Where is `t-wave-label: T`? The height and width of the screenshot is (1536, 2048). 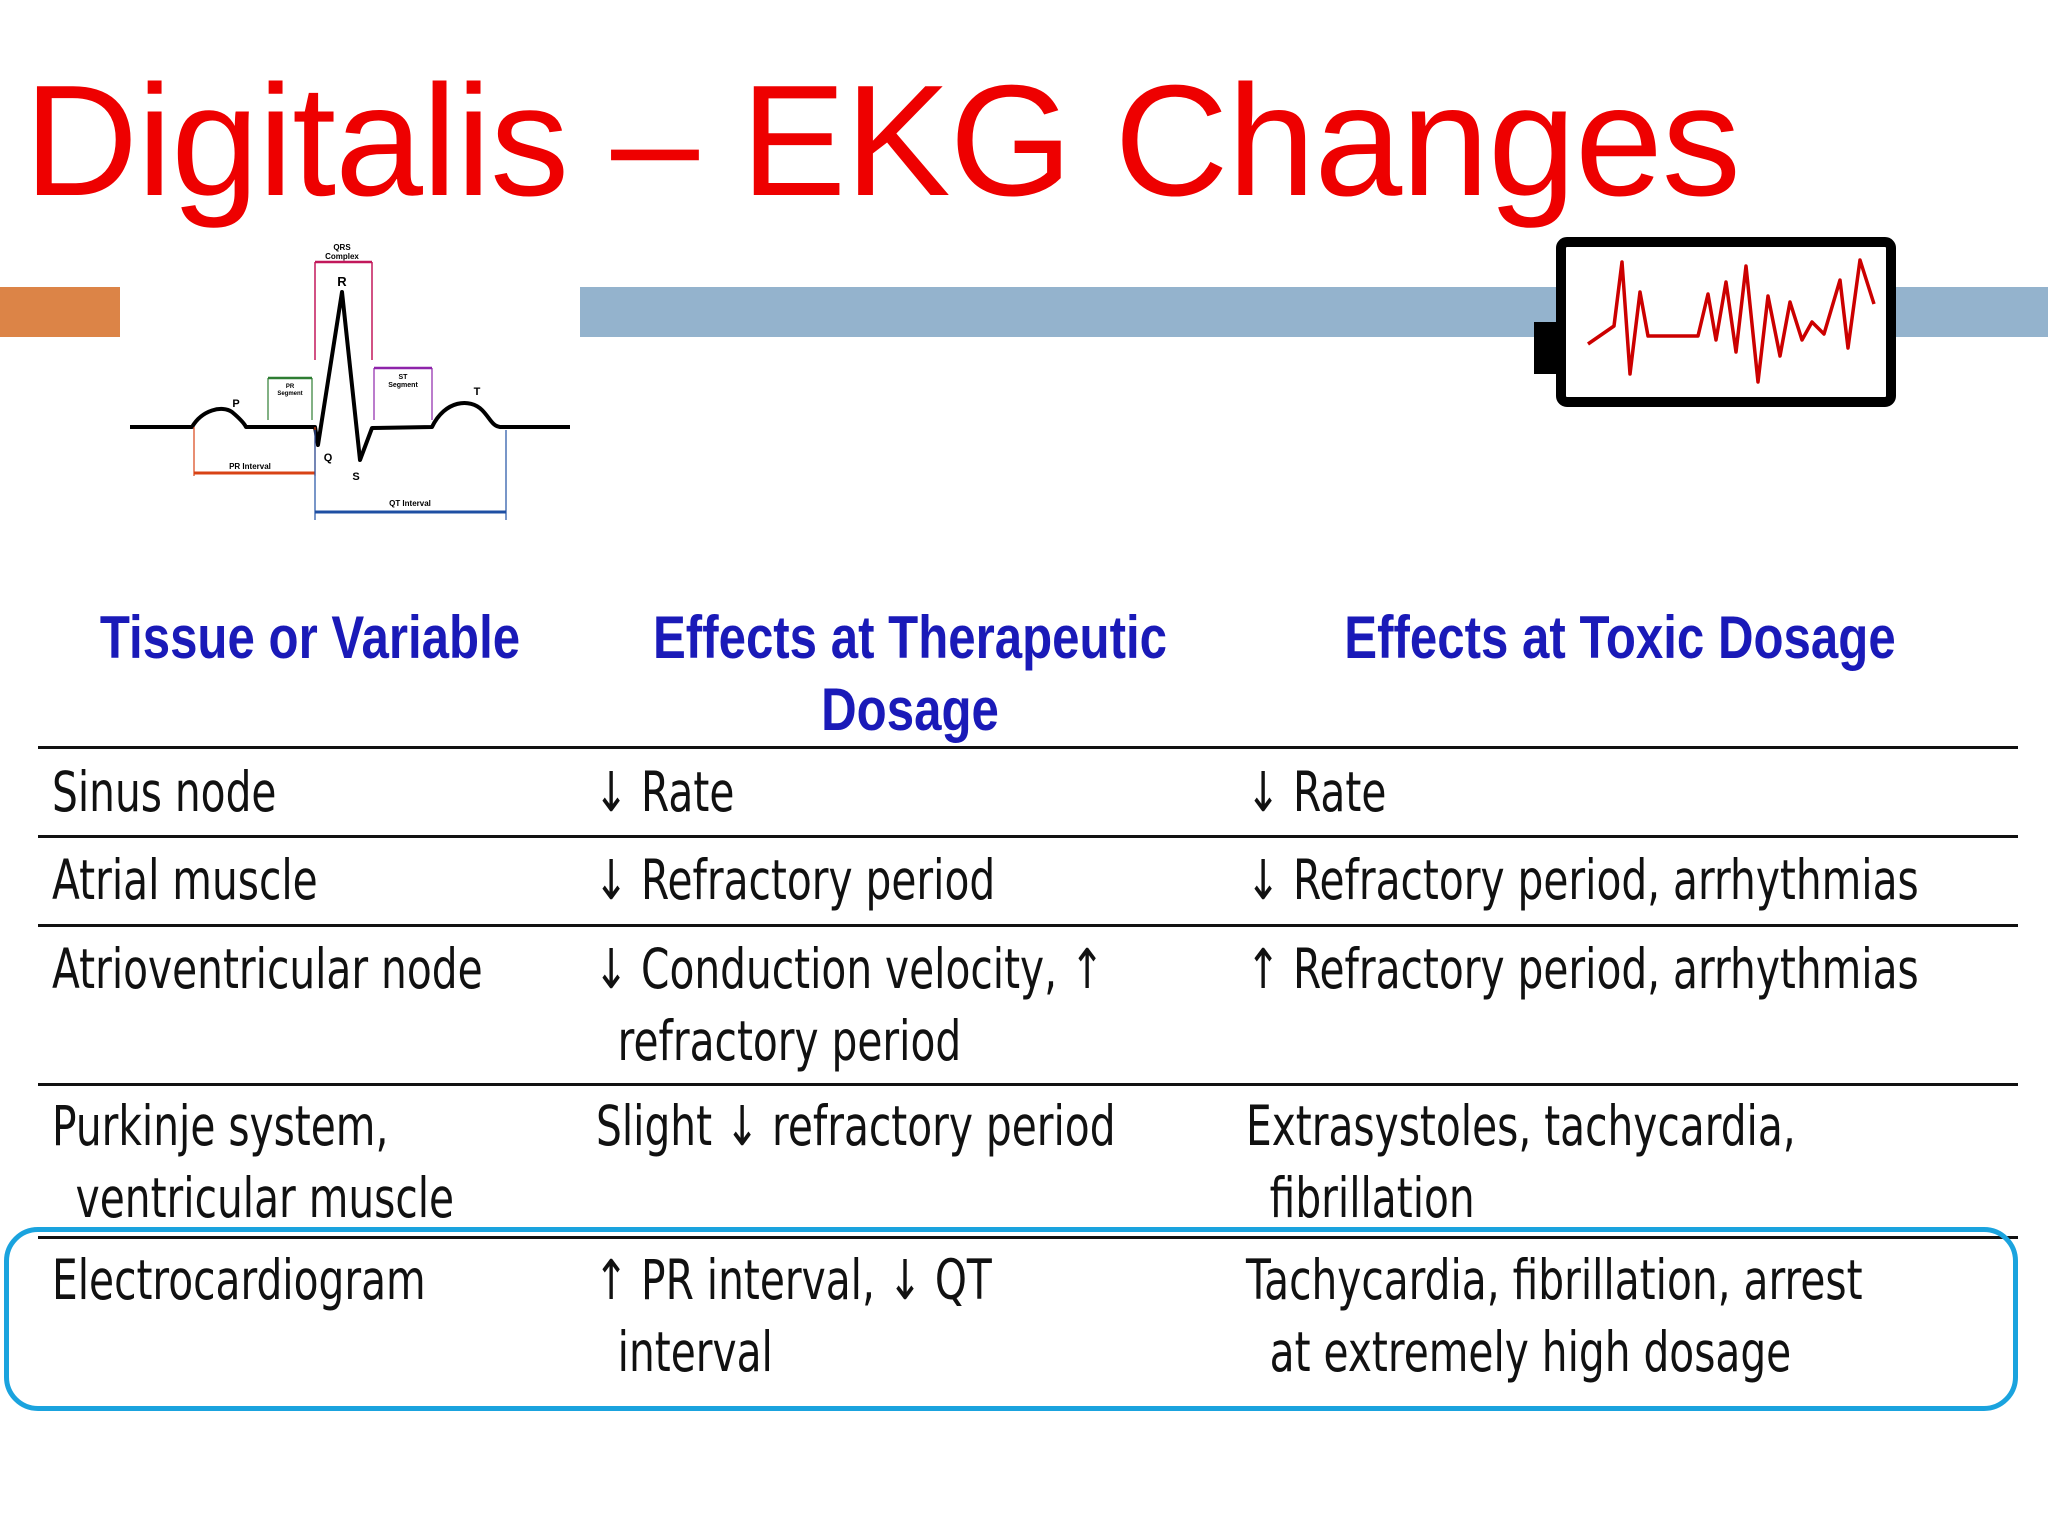 t-wave-label: T is located at coordinates (477, 392).